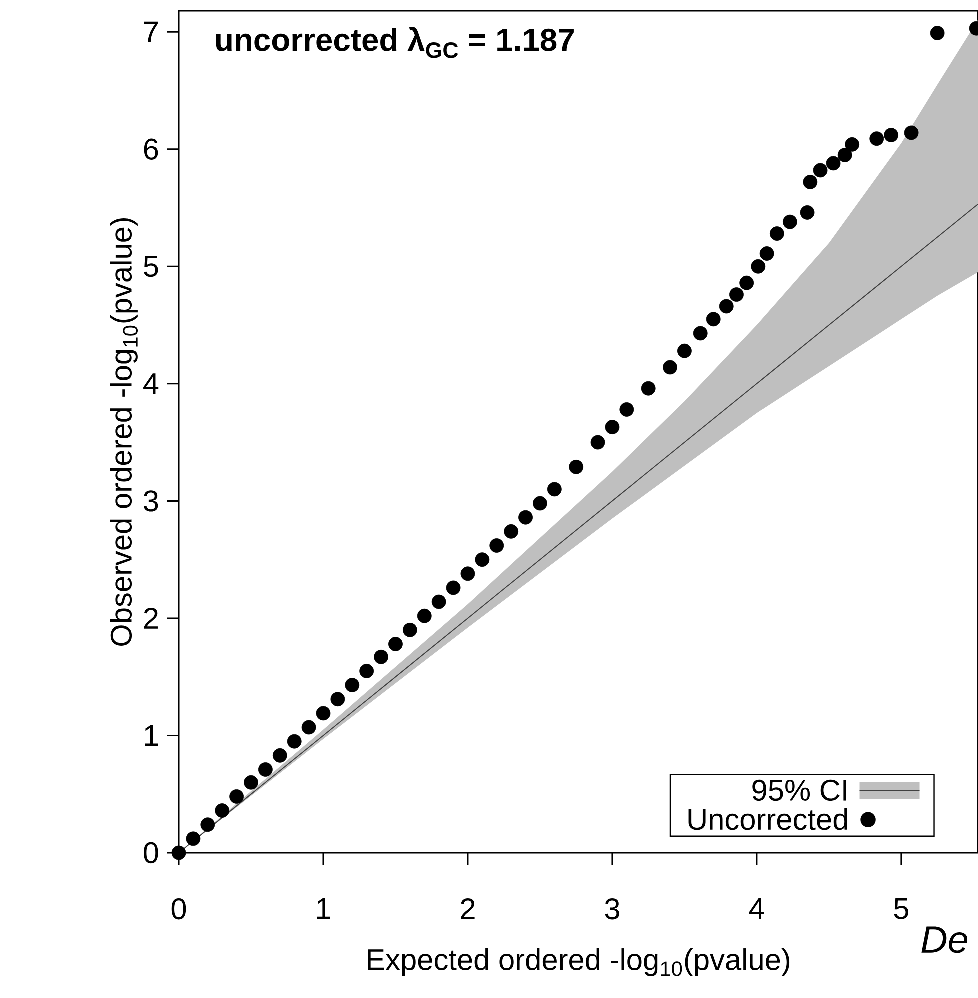 The image size is (978, 998). What do you see at coordinates (395, 42) in the screenshot?
I see `annotation: uncorrected λ$_{GC}$ = 1.187` at bounding box center [395, 42].